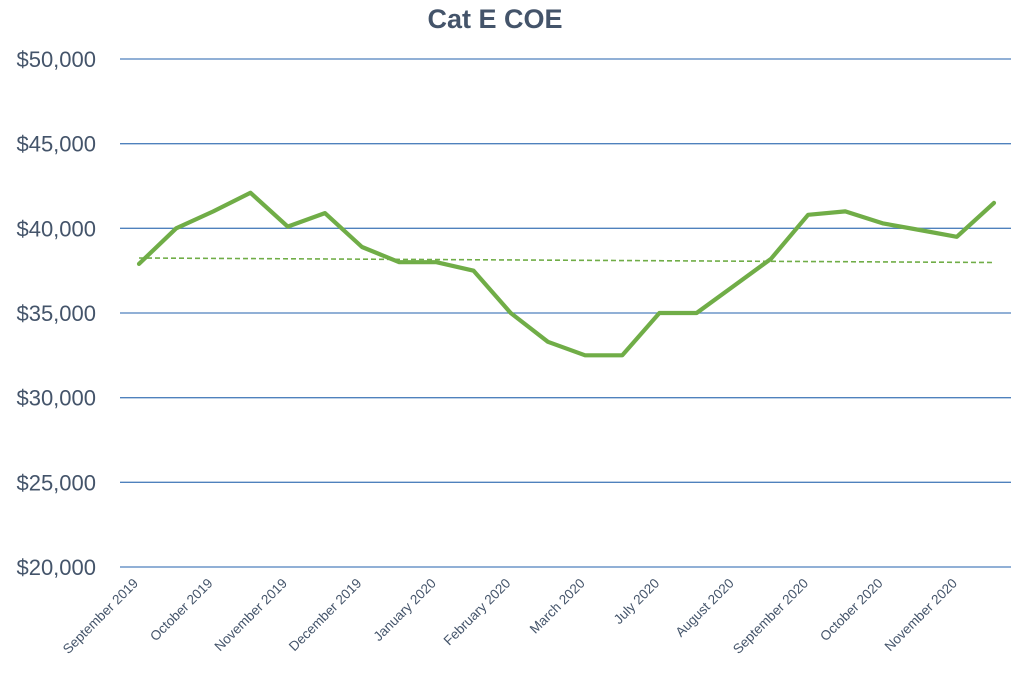  What do you see at coordinates (404, 610) in the screenshot?
I see `x-tick-label: January 2020` at bounding box center [404, 610].